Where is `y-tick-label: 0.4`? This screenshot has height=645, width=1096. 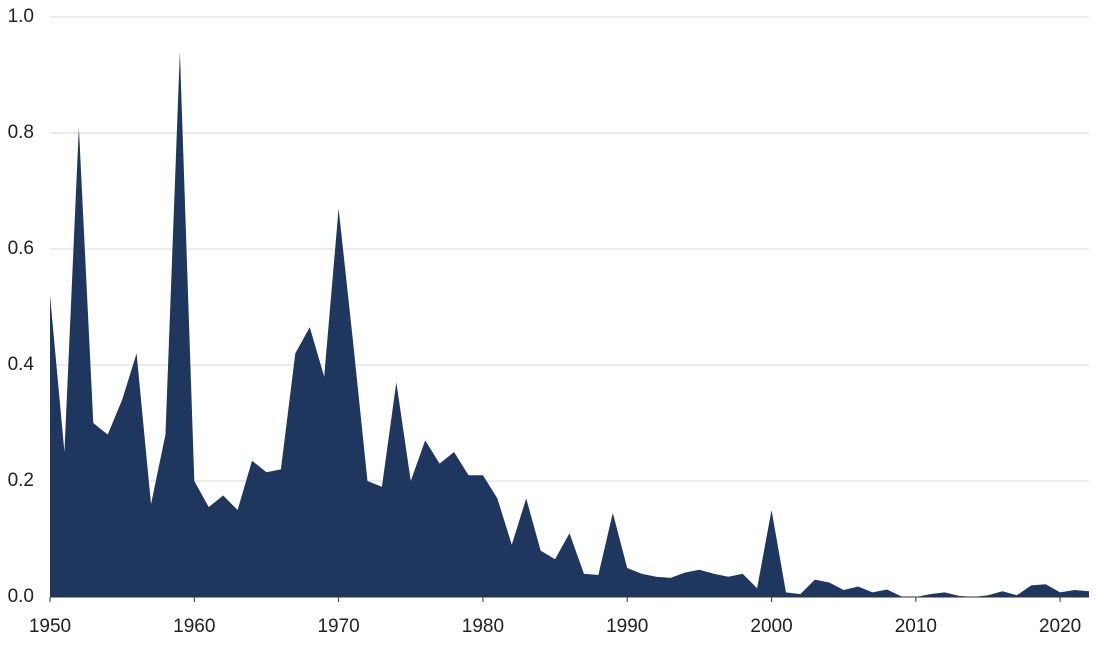 y-tick-label: 0.4 is located at coordinates (21, 364).